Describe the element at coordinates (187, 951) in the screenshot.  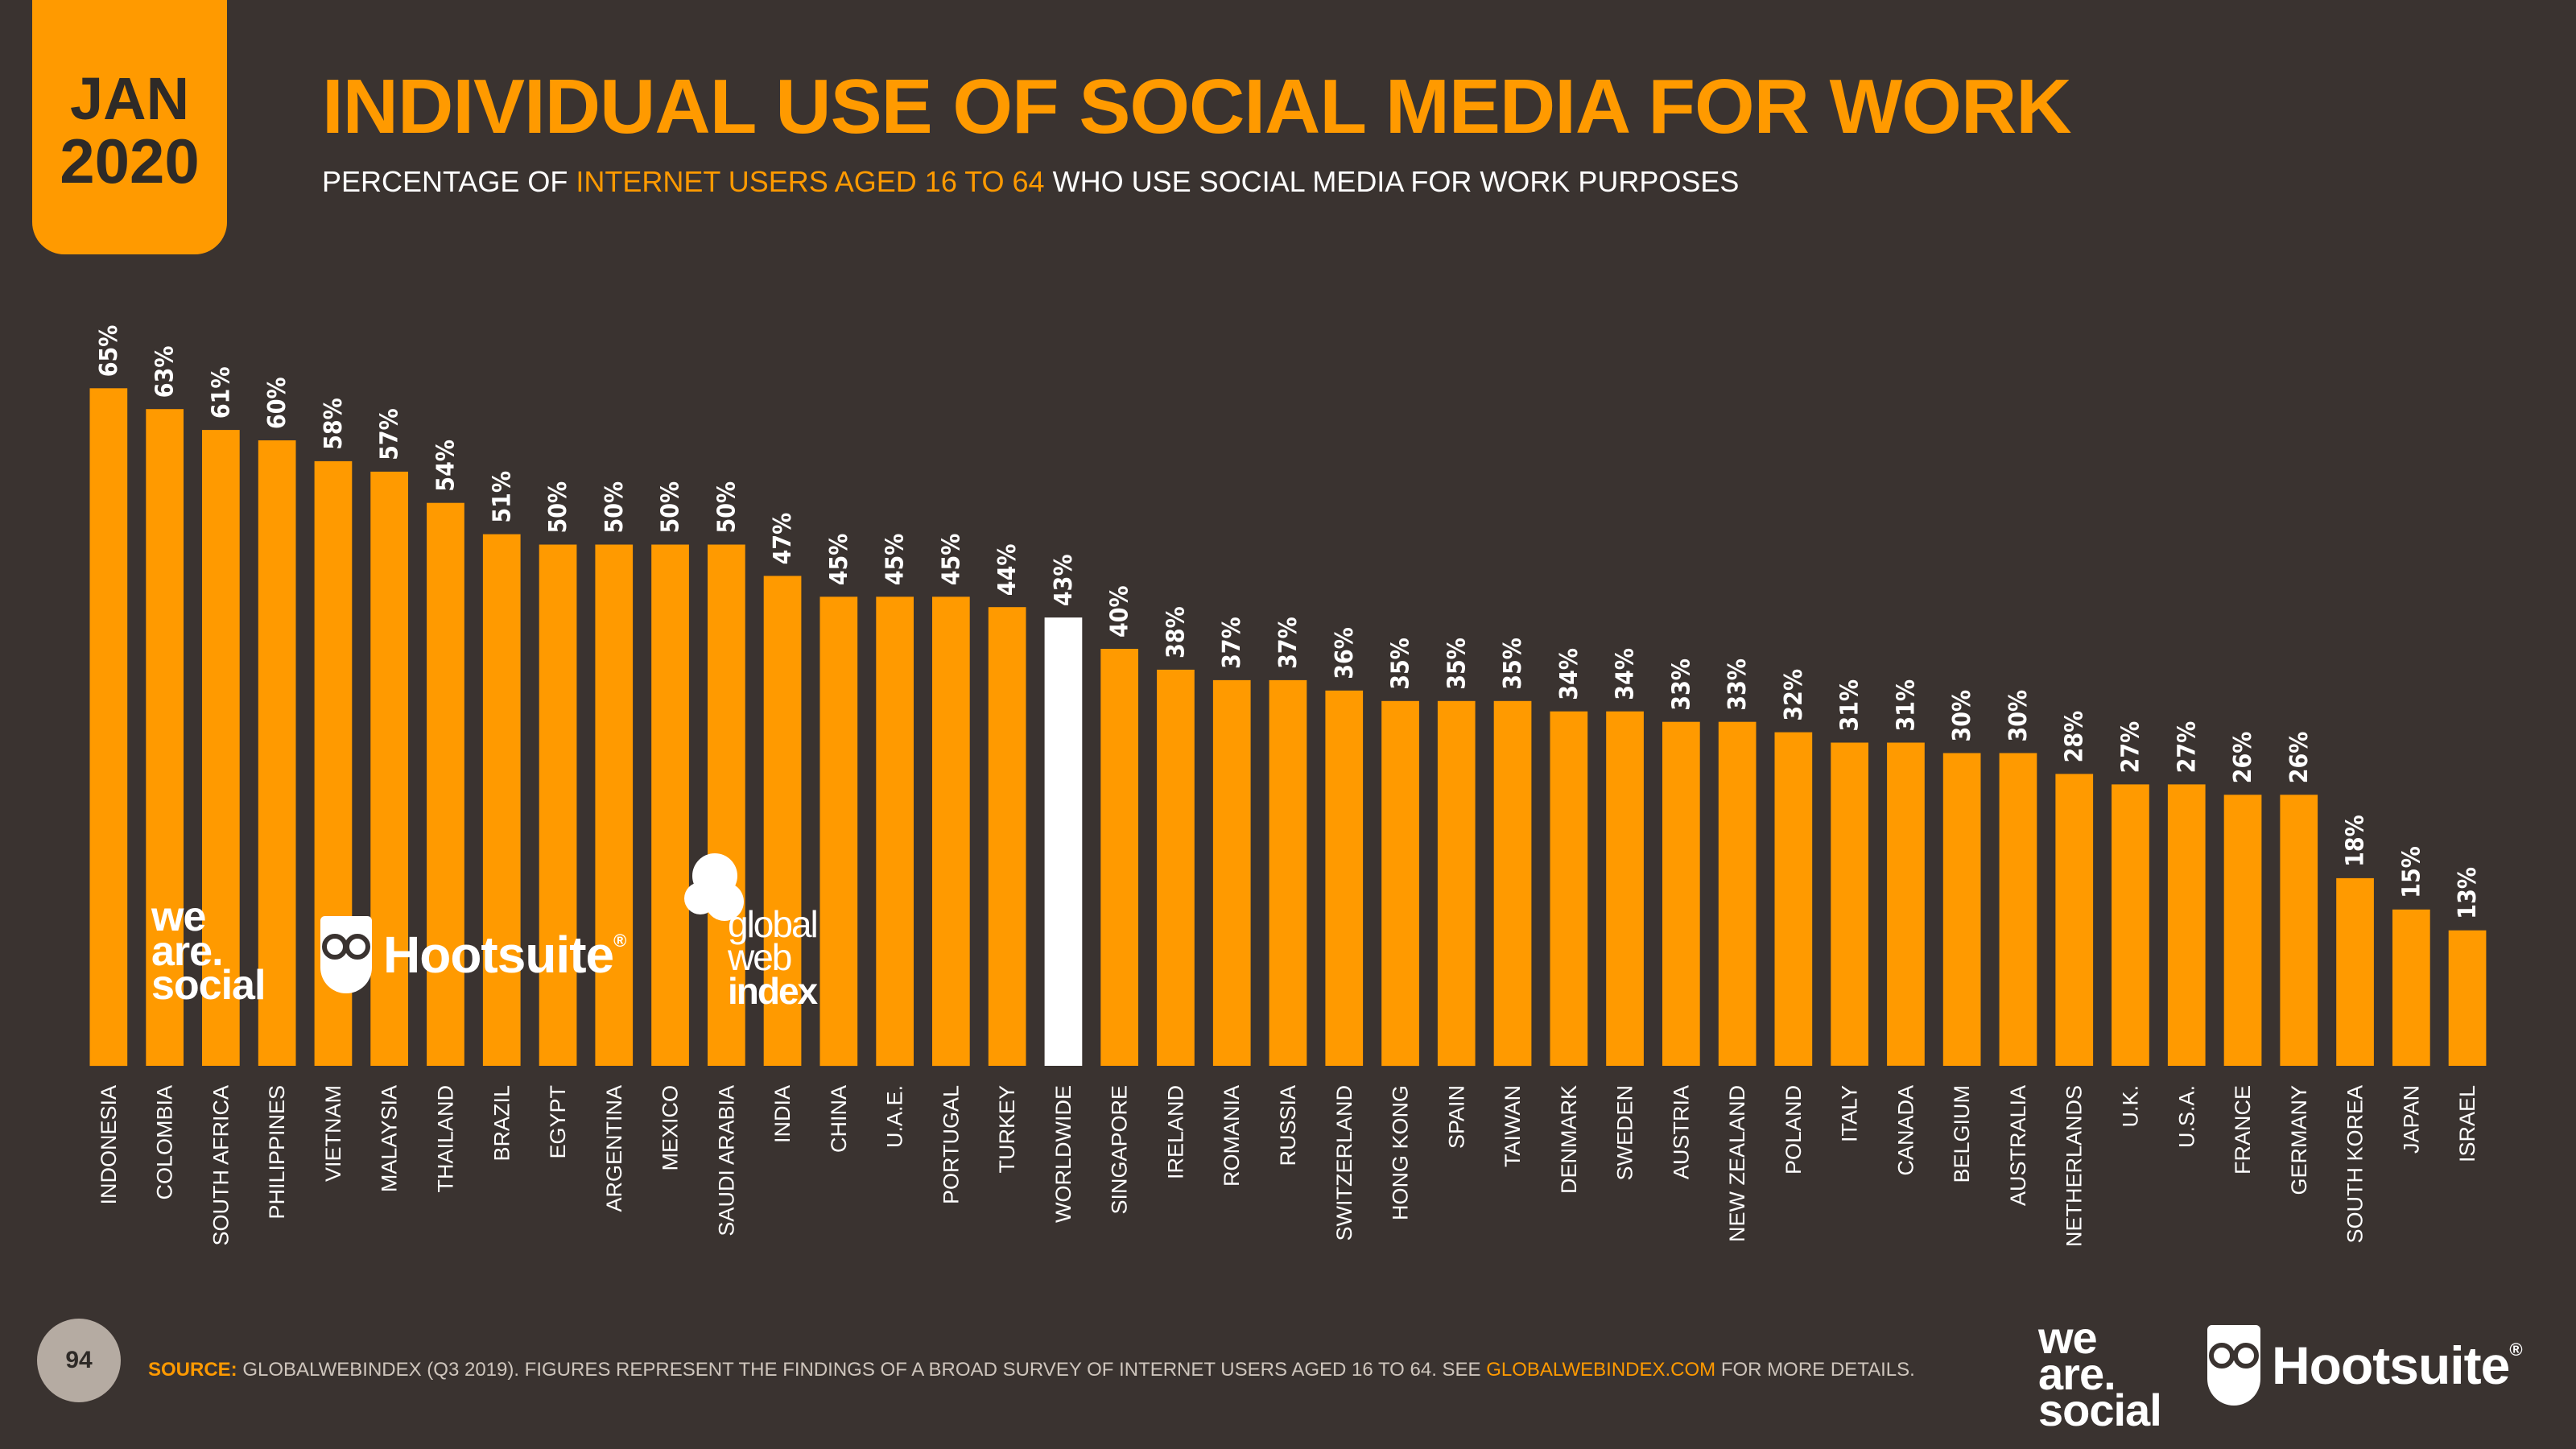
I see `we-are-social-line: are.` at that location.